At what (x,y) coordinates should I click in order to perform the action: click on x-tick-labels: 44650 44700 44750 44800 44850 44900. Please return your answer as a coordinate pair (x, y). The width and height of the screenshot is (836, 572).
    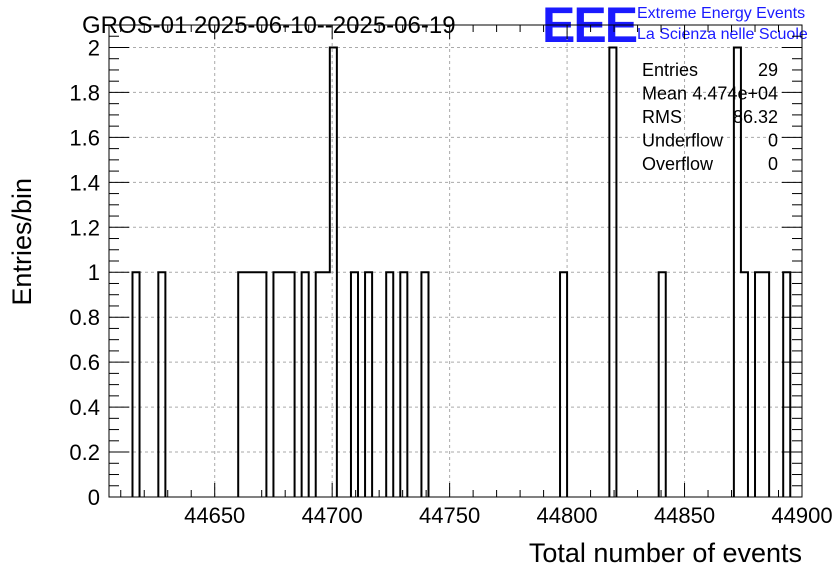
    Looking at the image, I should click on (508, 515).